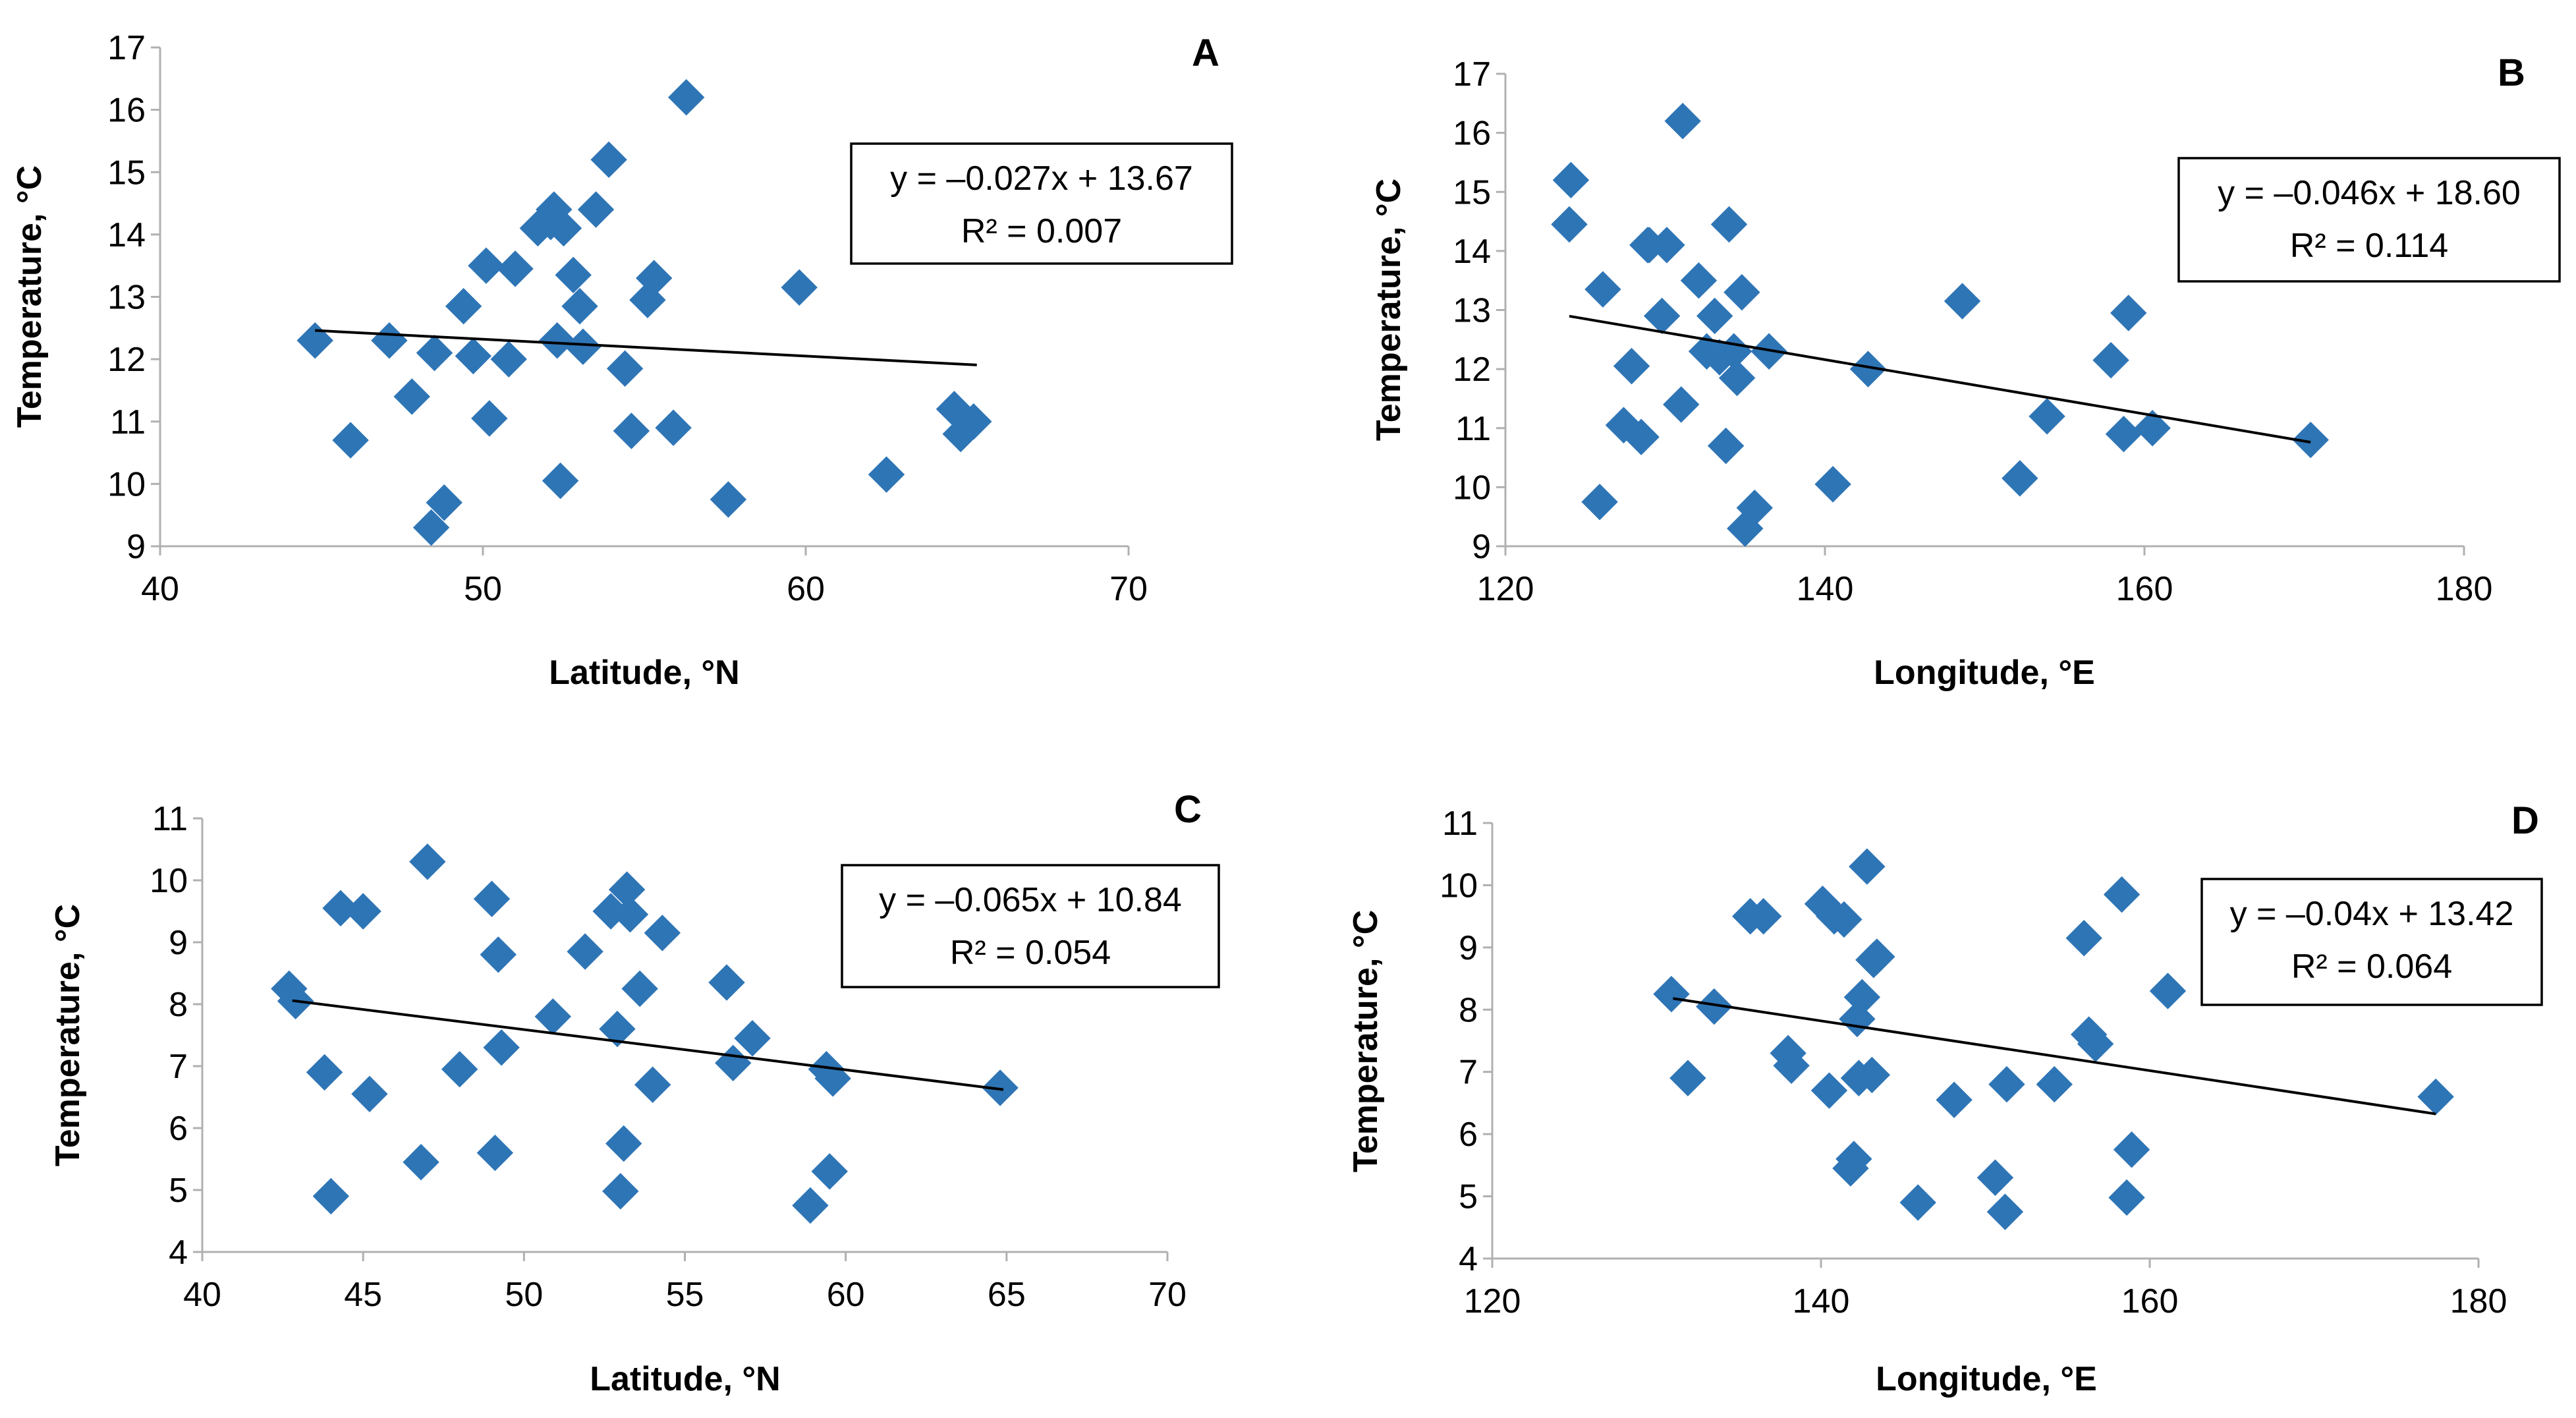  What do you see at coordinates (2369, 193) in the screenshot?
I see `equation-text: y = –0.046x + 18.60` at bounding box center [2369, 193].